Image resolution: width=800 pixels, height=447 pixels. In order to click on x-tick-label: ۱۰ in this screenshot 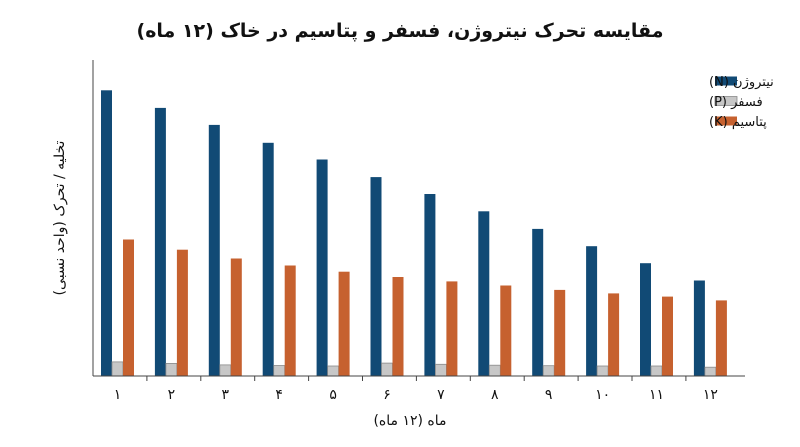, I will do `click(602, 395)`.